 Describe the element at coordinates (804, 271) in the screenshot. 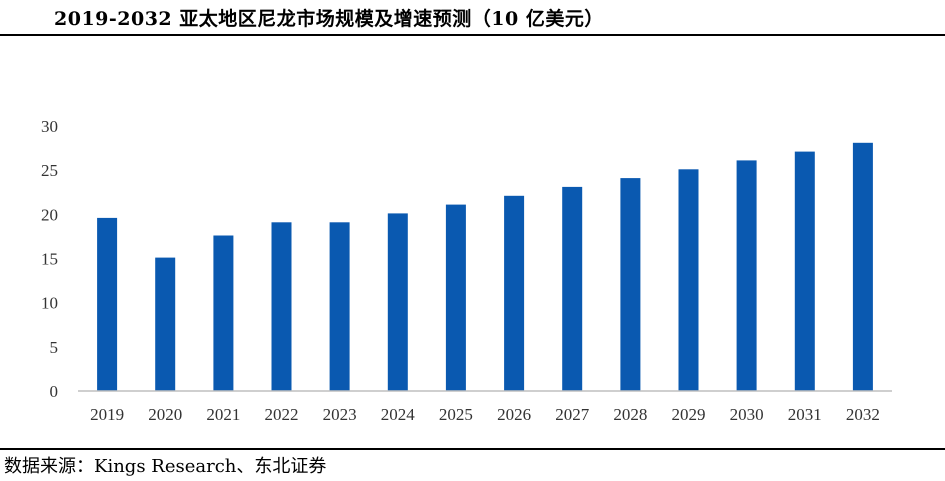

I see `bar-2031` at that location.